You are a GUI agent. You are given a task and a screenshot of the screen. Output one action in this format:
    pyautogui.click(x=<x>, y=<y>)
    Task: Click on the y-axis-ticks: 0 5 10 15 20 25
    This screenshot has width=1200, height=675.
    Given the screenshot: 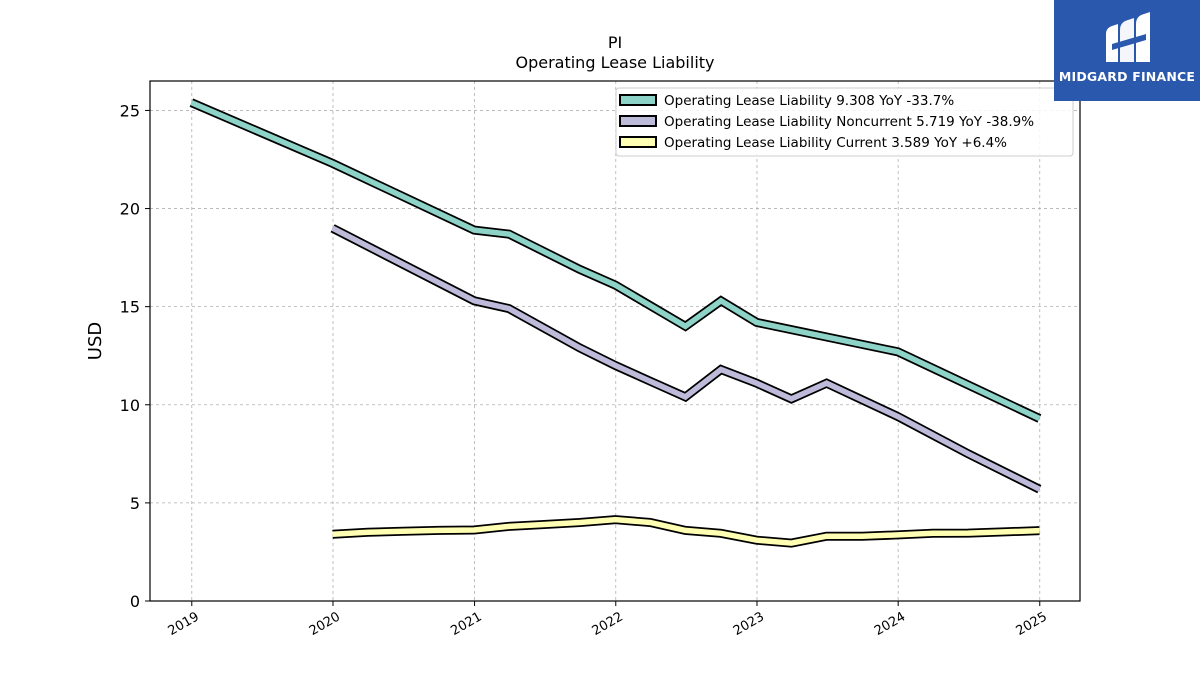 What is the action you would take?
    pyautogui.click(x=135, y=356)
    